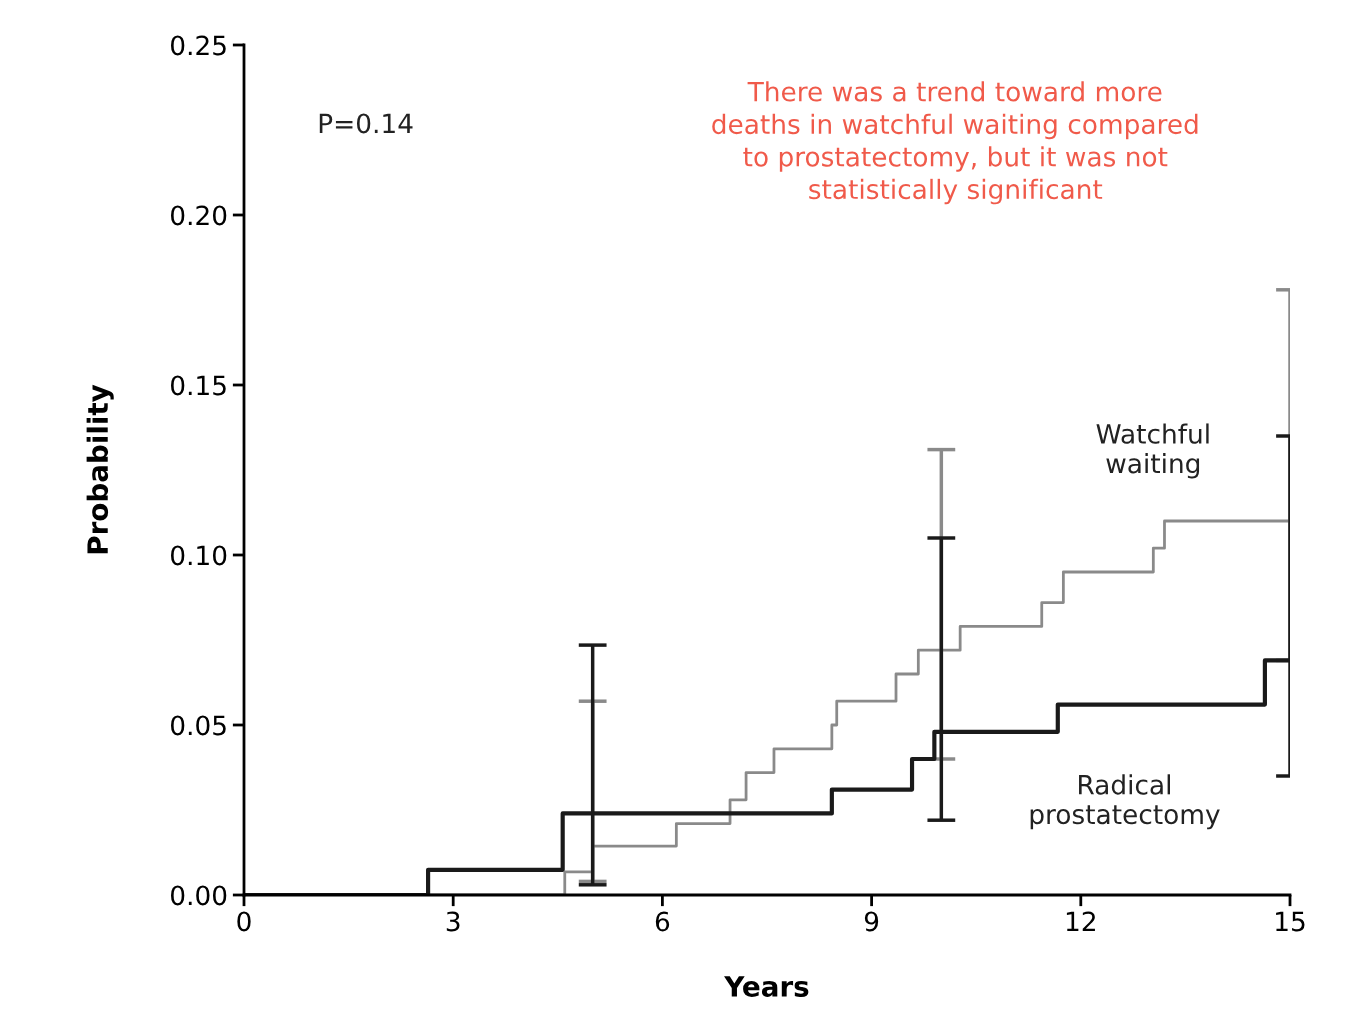 This screenshot has height=1029, width=1348. Describe the element at coordinates (198, 725) in the screenshot. I see `y-tick-label: 0.05` at that location.